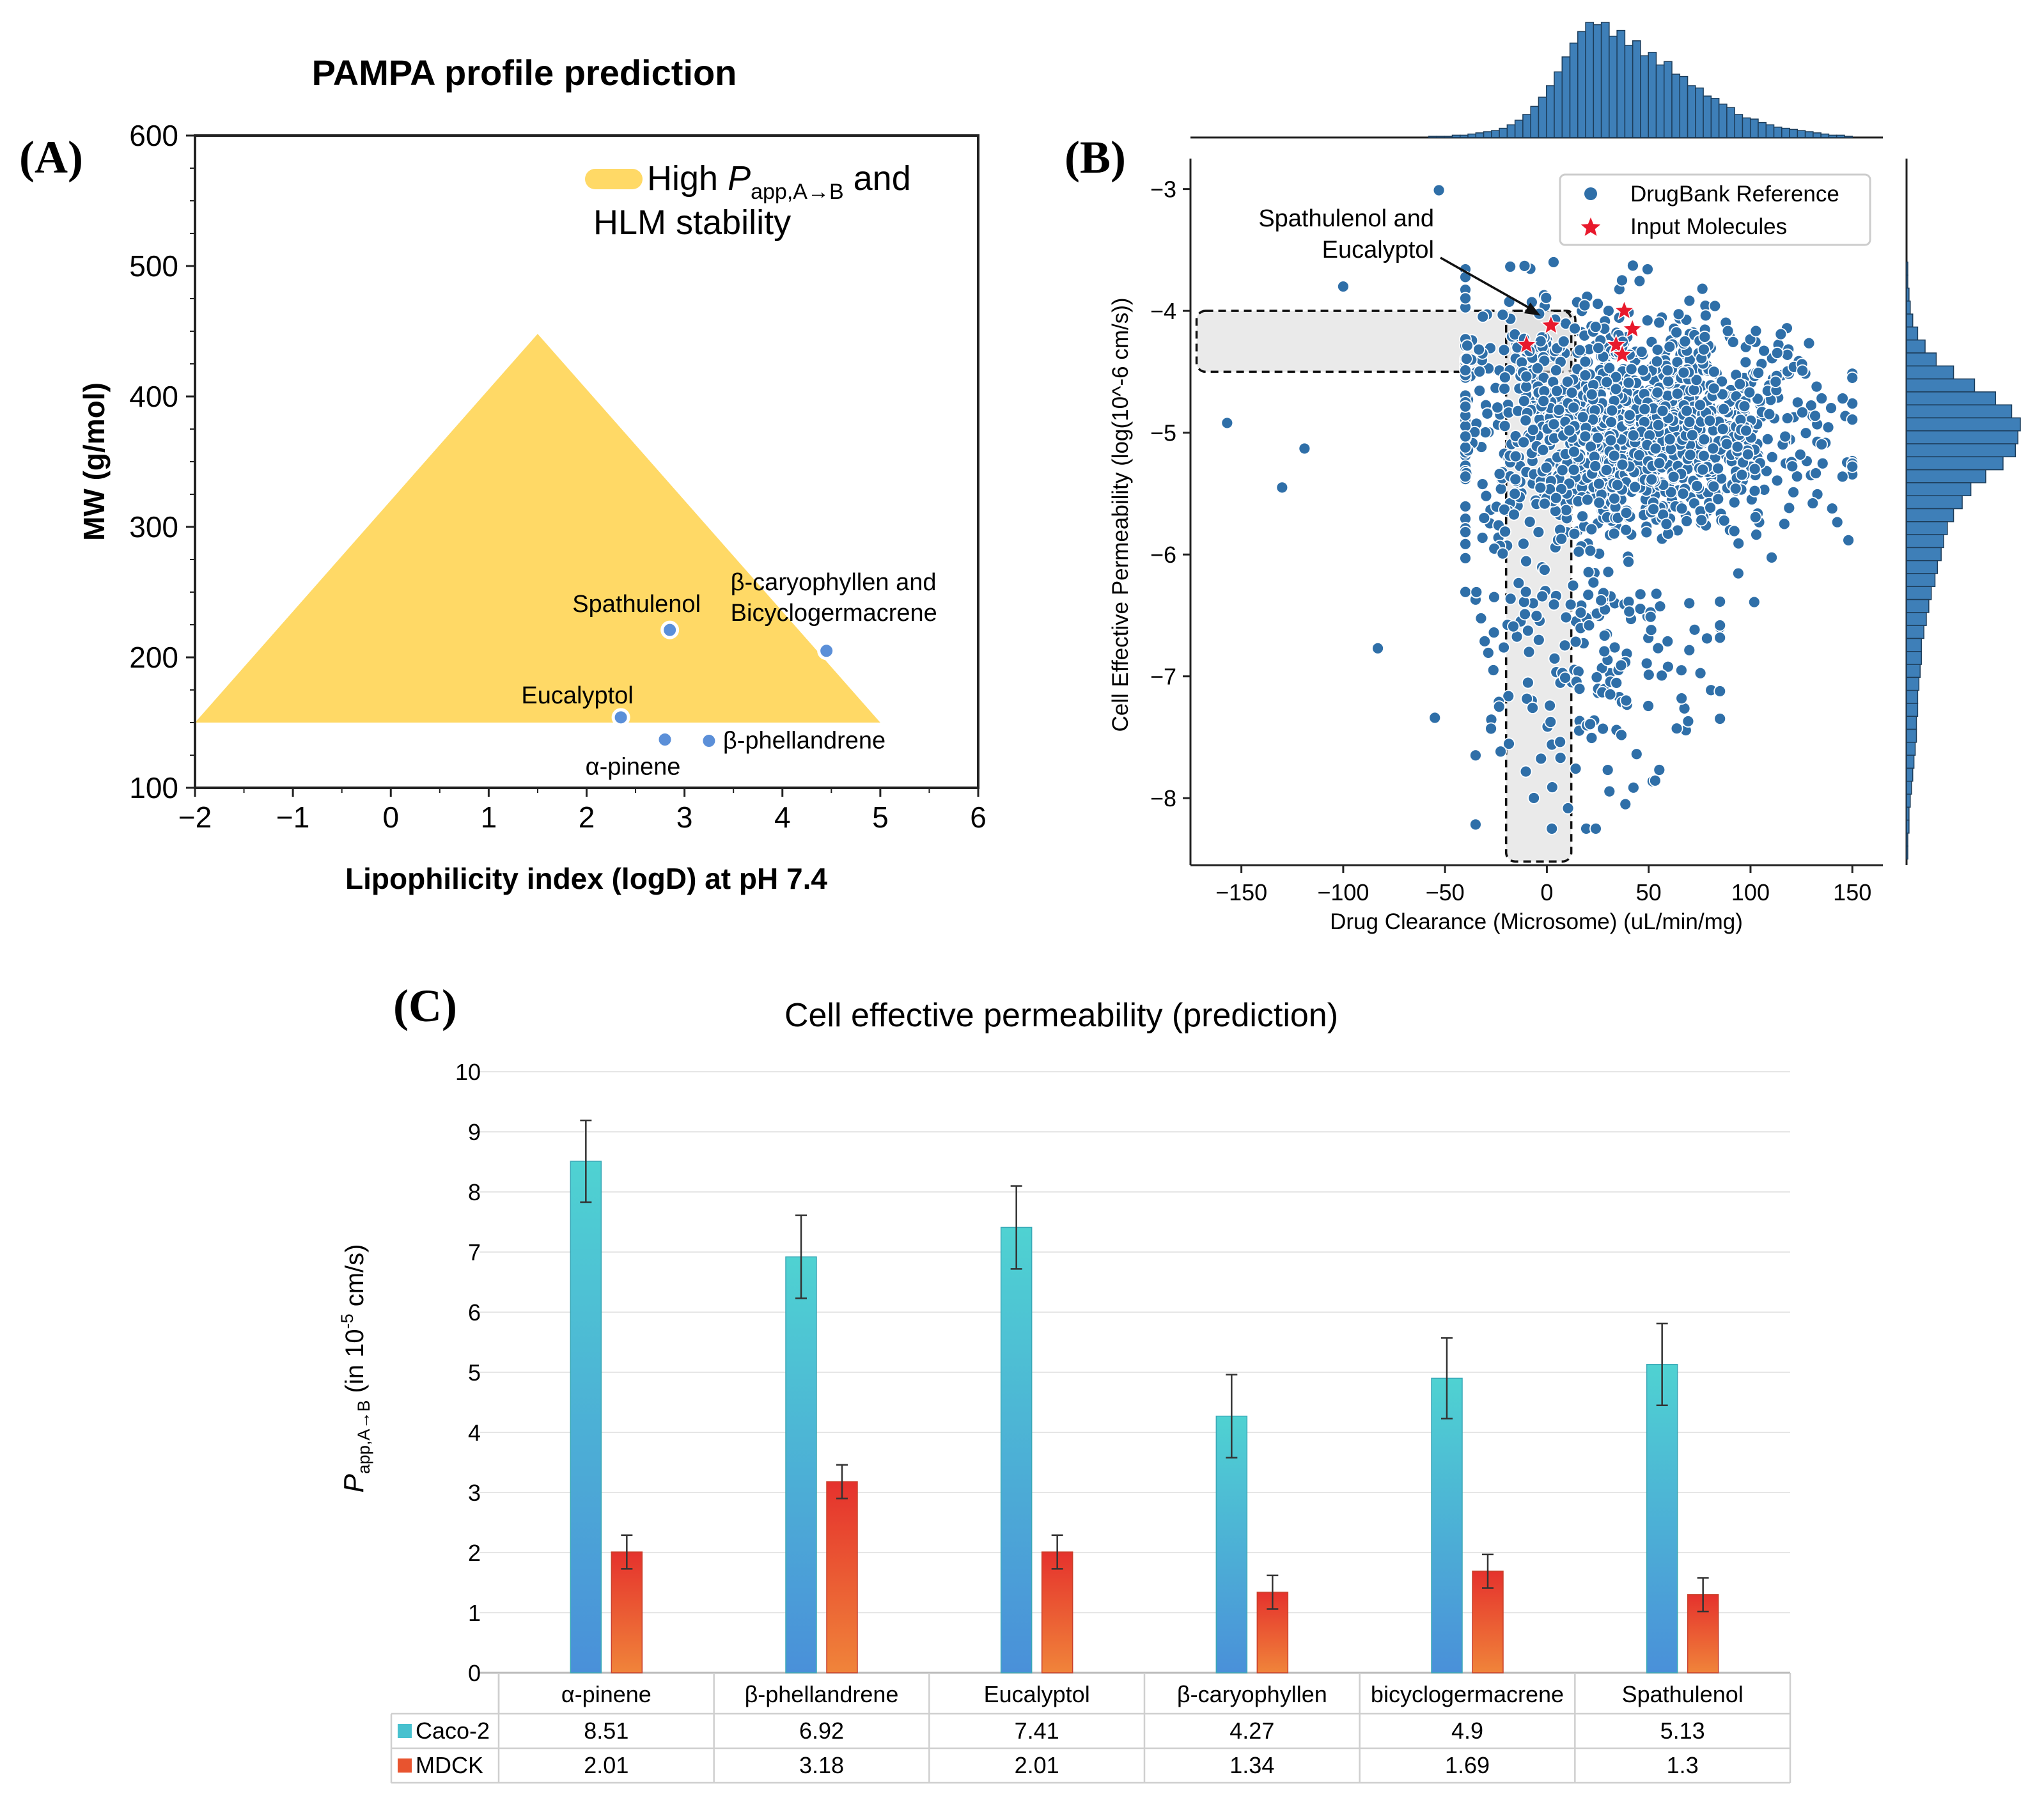 The image size is (2044, 1809). I want to click on y-tick-label: 400, so click(153, 396).